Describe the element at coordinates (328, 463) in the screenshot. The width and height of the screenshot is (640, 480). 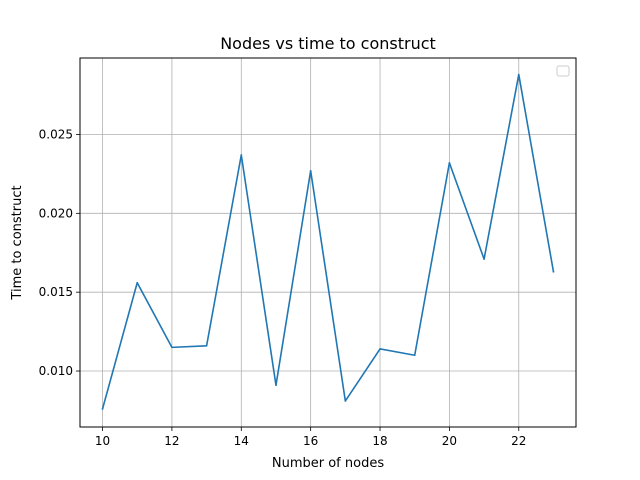
I see `x-axis-label: Number of nodes` at that location.